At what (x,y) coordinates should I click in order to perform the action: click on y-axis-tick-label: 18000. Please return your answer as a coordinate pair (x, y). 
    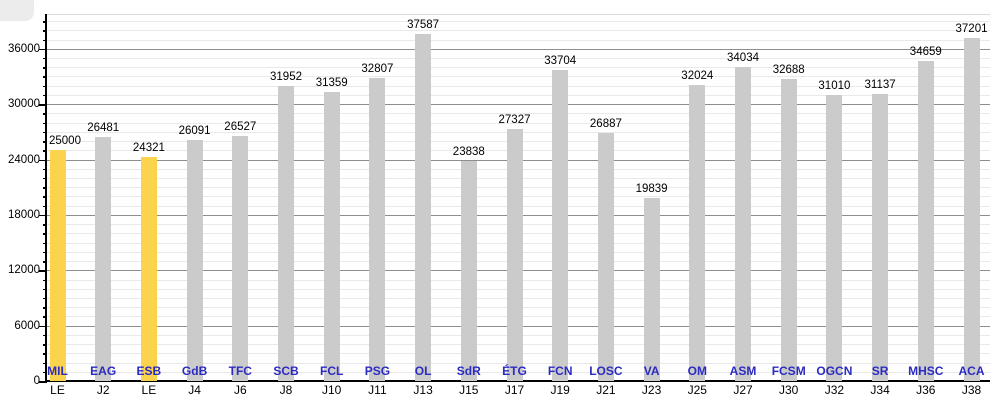
    Looking at the image, I should click on (24, 214).